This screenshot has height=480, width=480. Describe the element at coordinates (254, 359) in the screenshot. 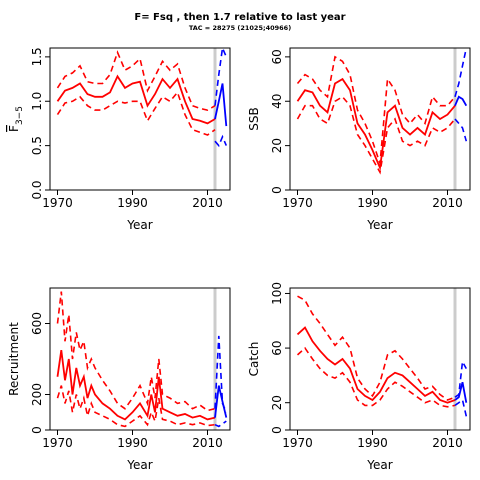

I see `y-axis-label: Catch` at that location.